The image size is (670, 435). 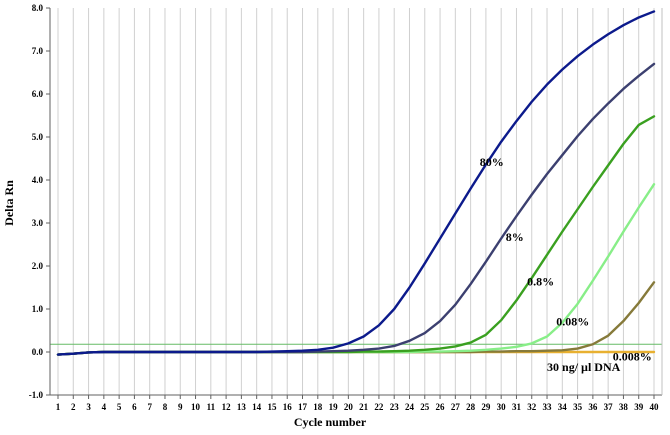 What do you see at coordinates (257, 407) in the screenshot?
I see `x-tick-label: 14` at bounding box center [257, 407].